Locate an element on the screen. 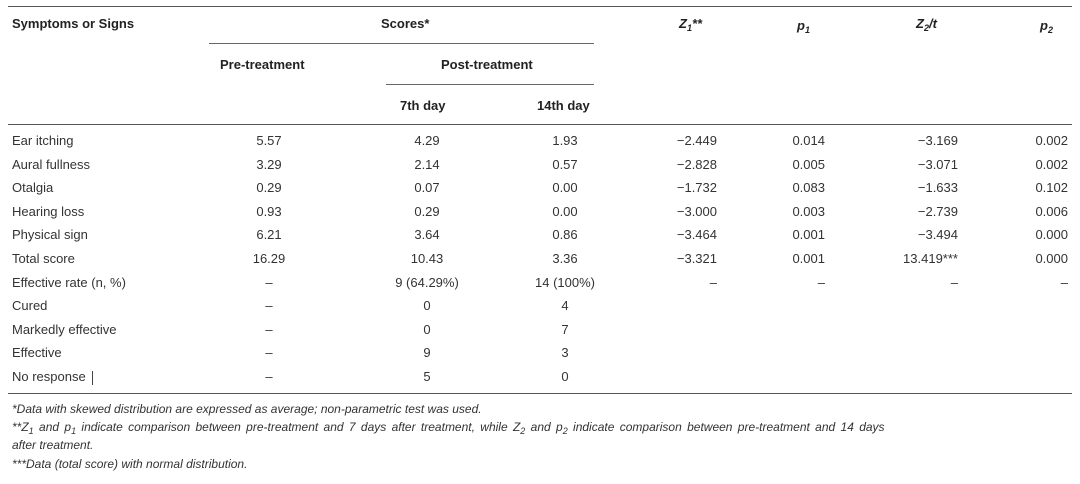 This screenshot has height=484, width=1080. row-label: Ear itching is located at coordinates (43, 140).